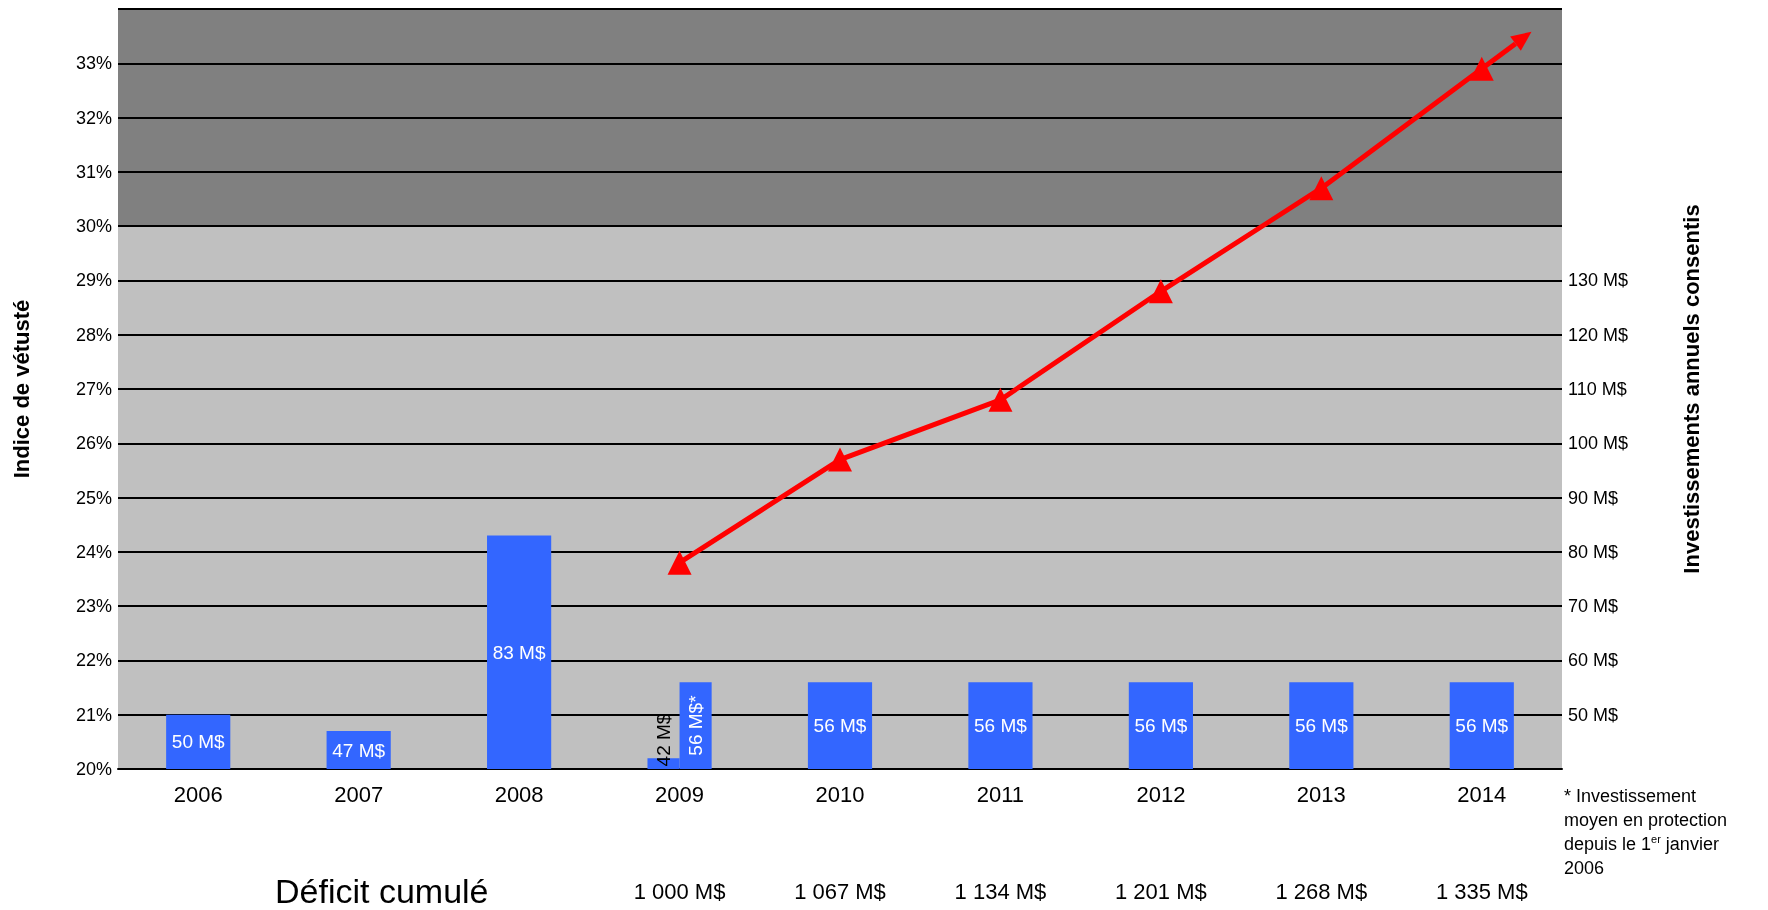  What do you see at coordinates (1593, 497) in the screenshot?
I see `y2-tick-label: 90 M$` at bounding box center [1593, 497].